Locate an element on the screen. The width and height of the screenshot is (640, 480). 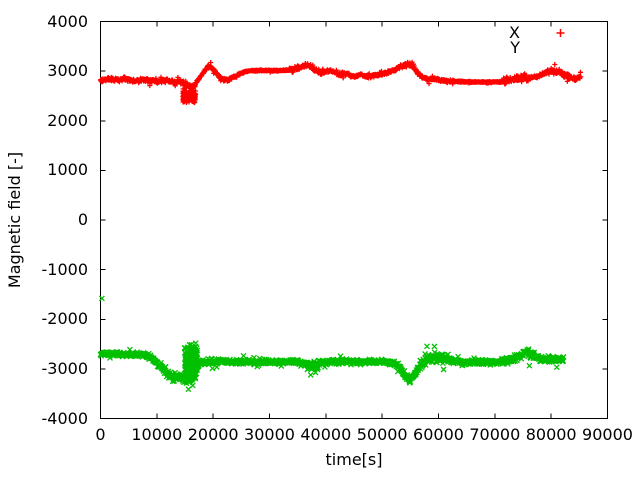
x-axis-title: time[s] is located at coordinates (354, 459).